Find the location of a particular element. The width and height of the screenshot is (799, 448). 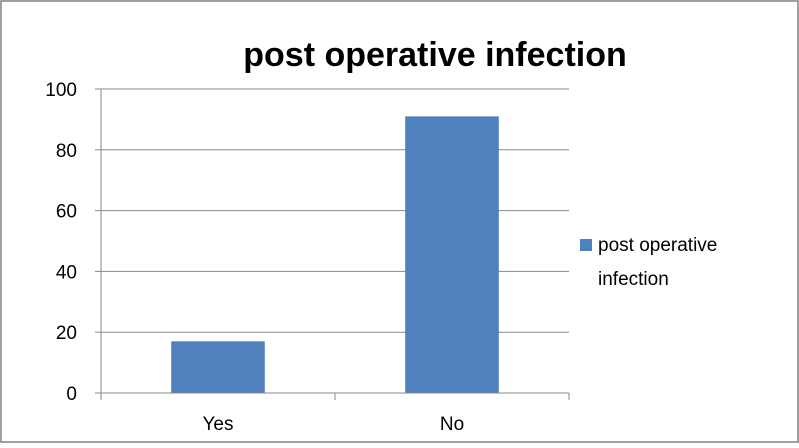

x-tick-label-yes: Yes is located at coordinates (218, 424).